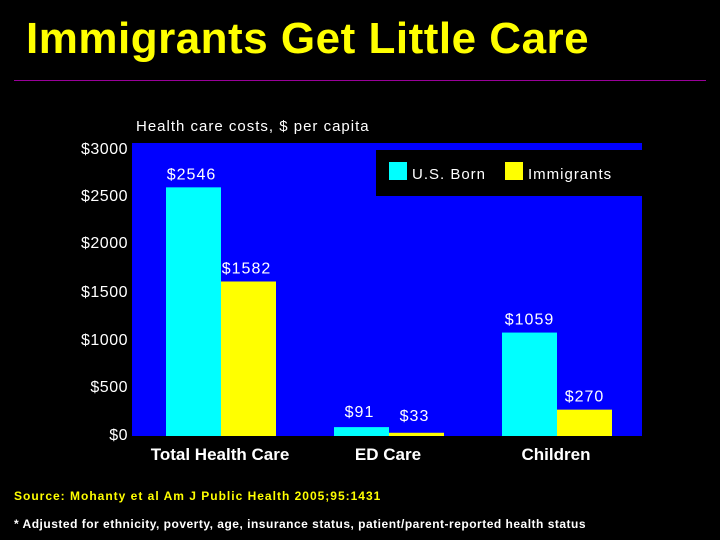 This screenshot has height=540, width=720. Describe the element at coordinates (361, 431) in the screenshot. I see `bar-u-s-born-ed-care` at that location.